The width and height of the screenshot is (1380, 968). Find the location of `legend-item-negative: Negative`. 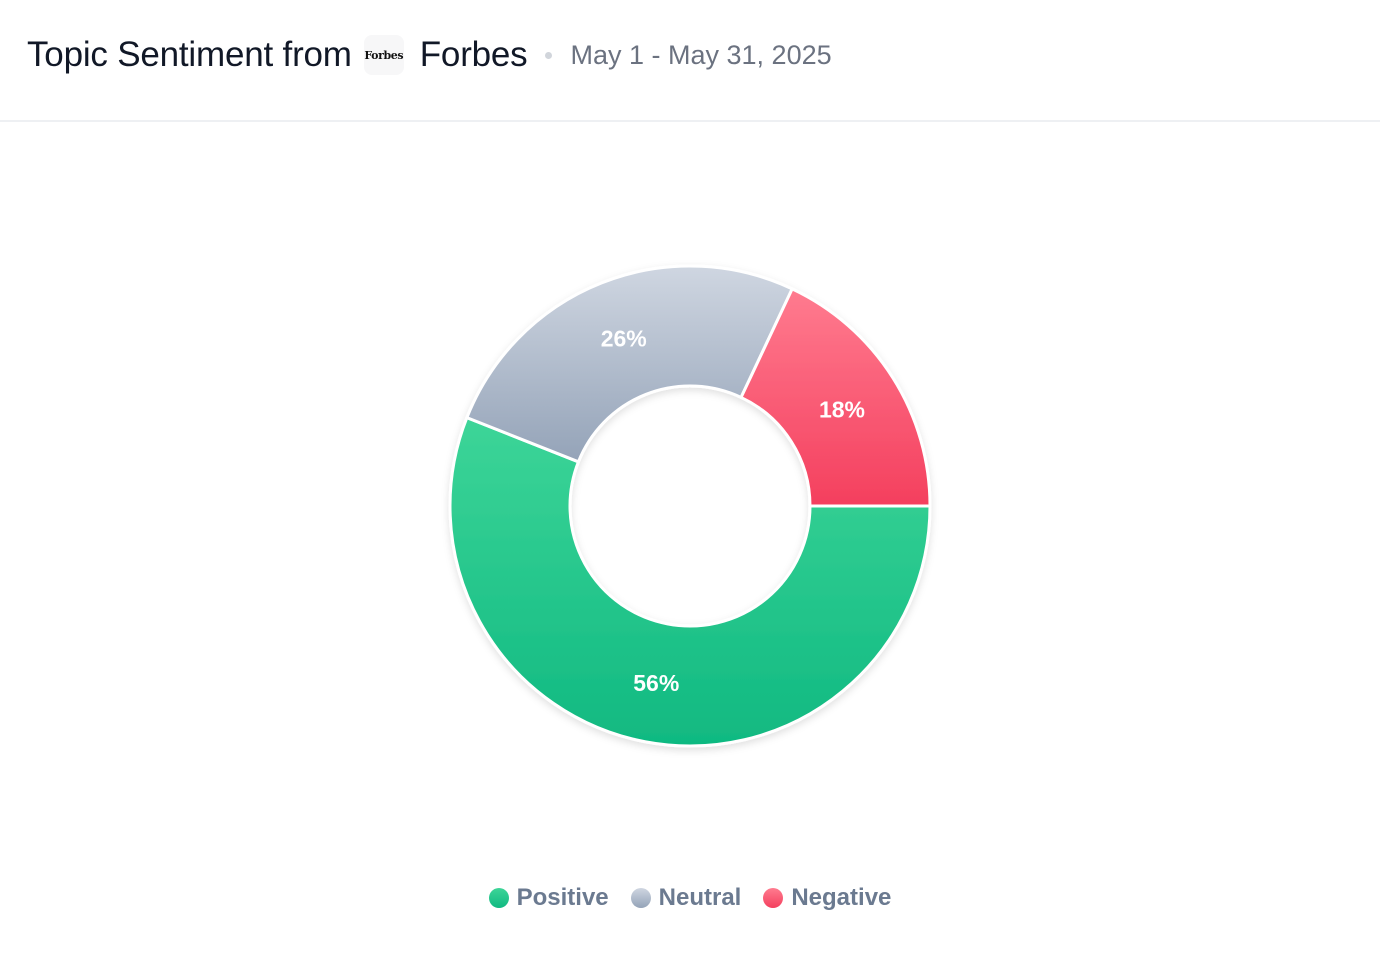

legend-item-negative: Negative is located at coordinates (827, 898).